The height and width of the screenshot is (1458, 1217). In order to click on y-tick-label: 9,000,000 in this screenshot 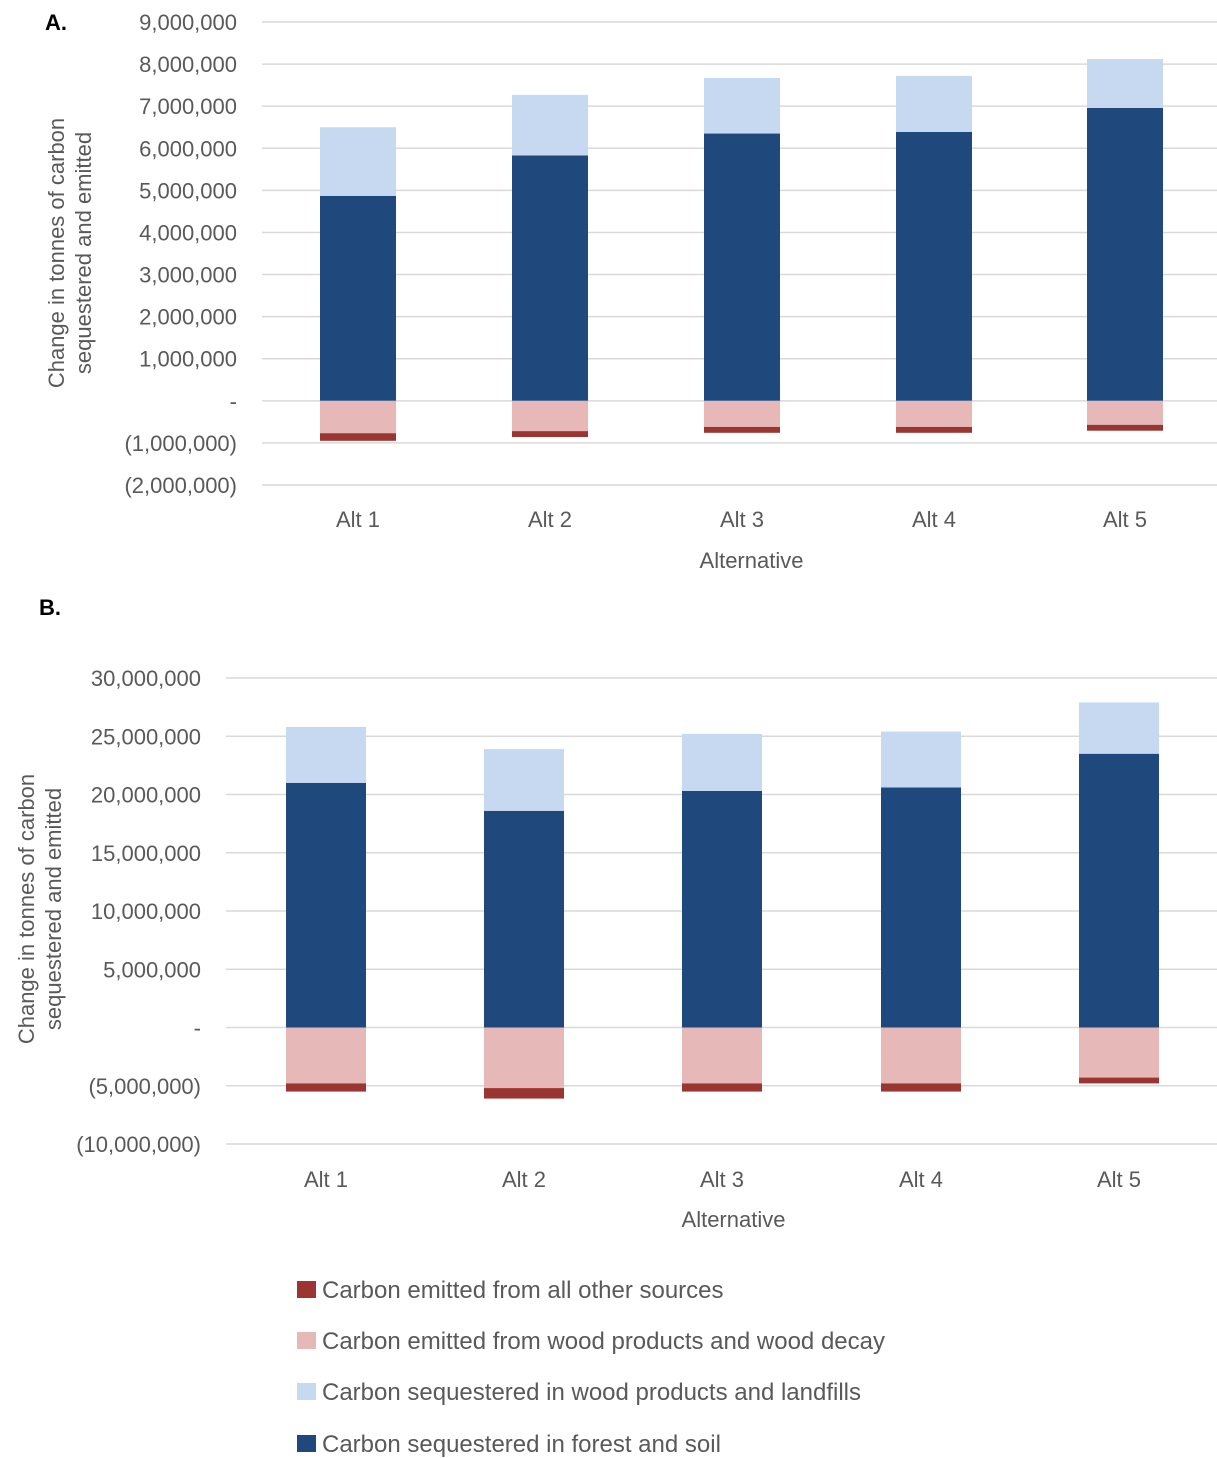, I will do `click(188, 22)`.